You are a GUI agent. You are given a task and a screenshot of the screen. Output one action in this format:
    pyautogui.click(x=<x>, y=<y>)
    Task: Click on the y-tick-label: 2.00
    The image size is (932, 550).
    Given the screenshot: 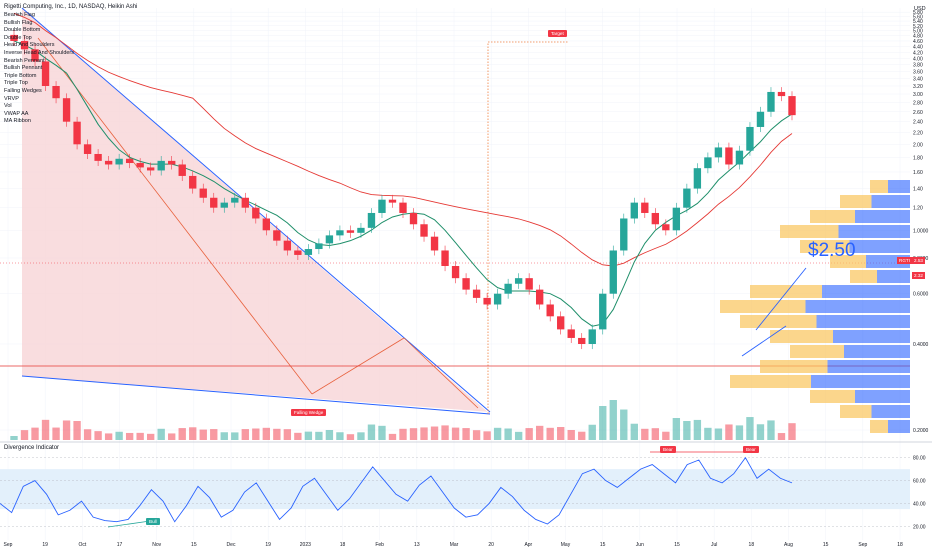 What is the action you would take?
    pyautogui.click(x=918, y=145)
    